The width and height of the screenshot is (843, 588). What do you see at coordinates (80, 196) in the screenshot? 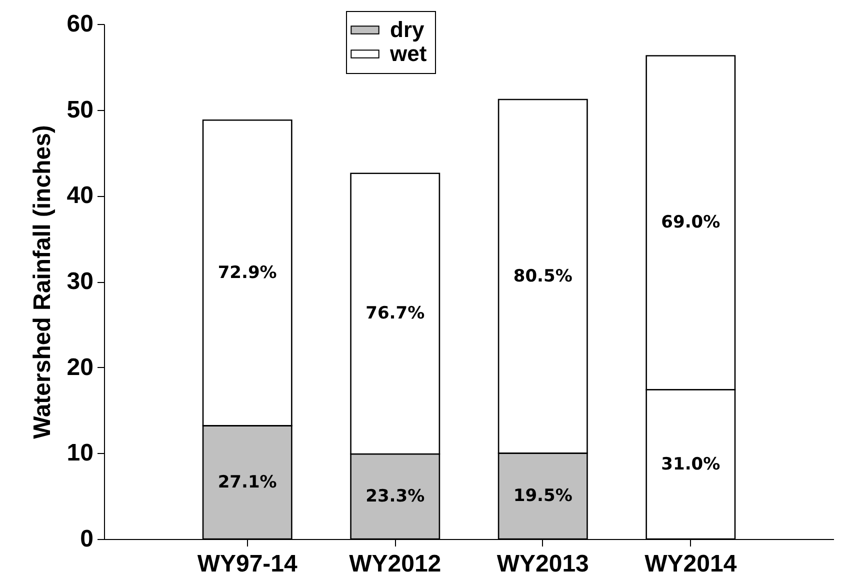
I see `y-tick-label: 40` at bounding box center [80, 196].